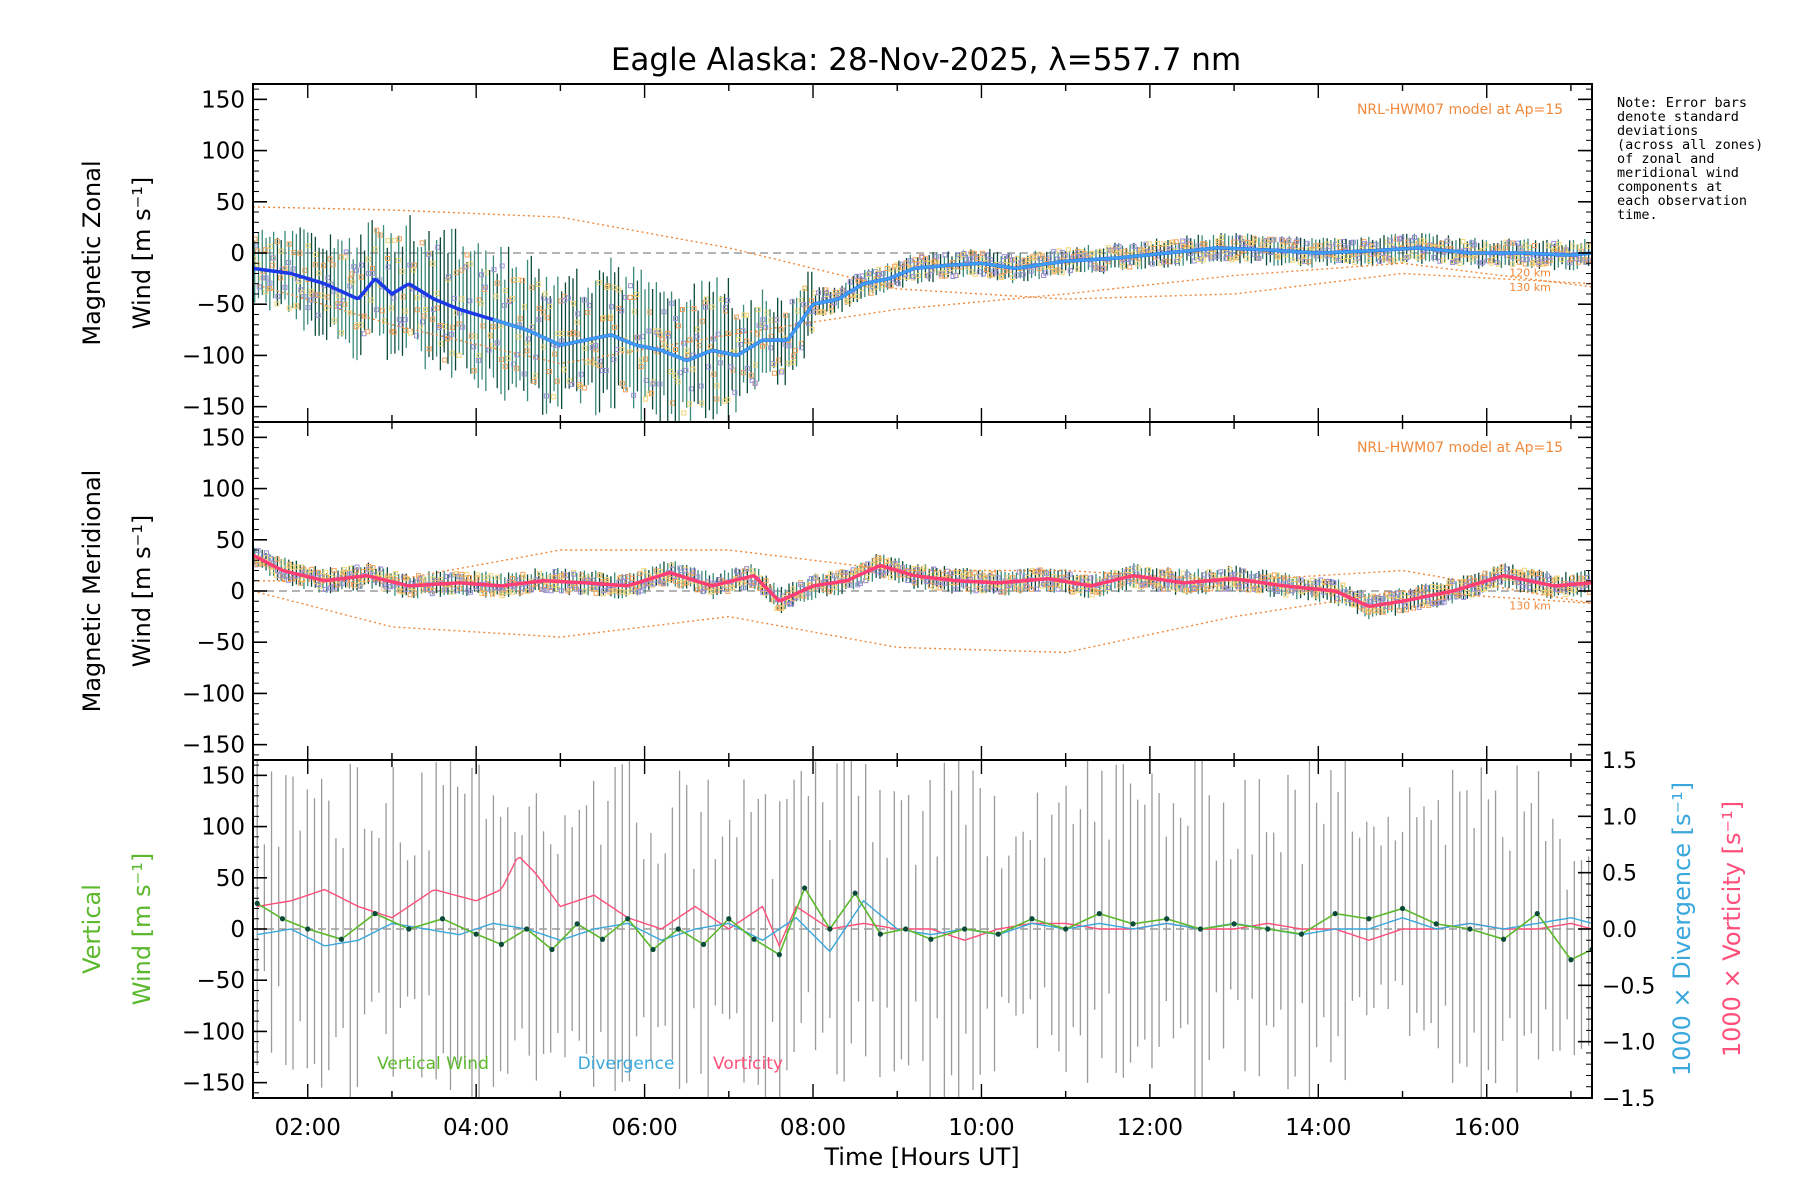 This screenshot has width=1800, height=1200. I want to click on y-tick-label: 50, so click(230, 879).